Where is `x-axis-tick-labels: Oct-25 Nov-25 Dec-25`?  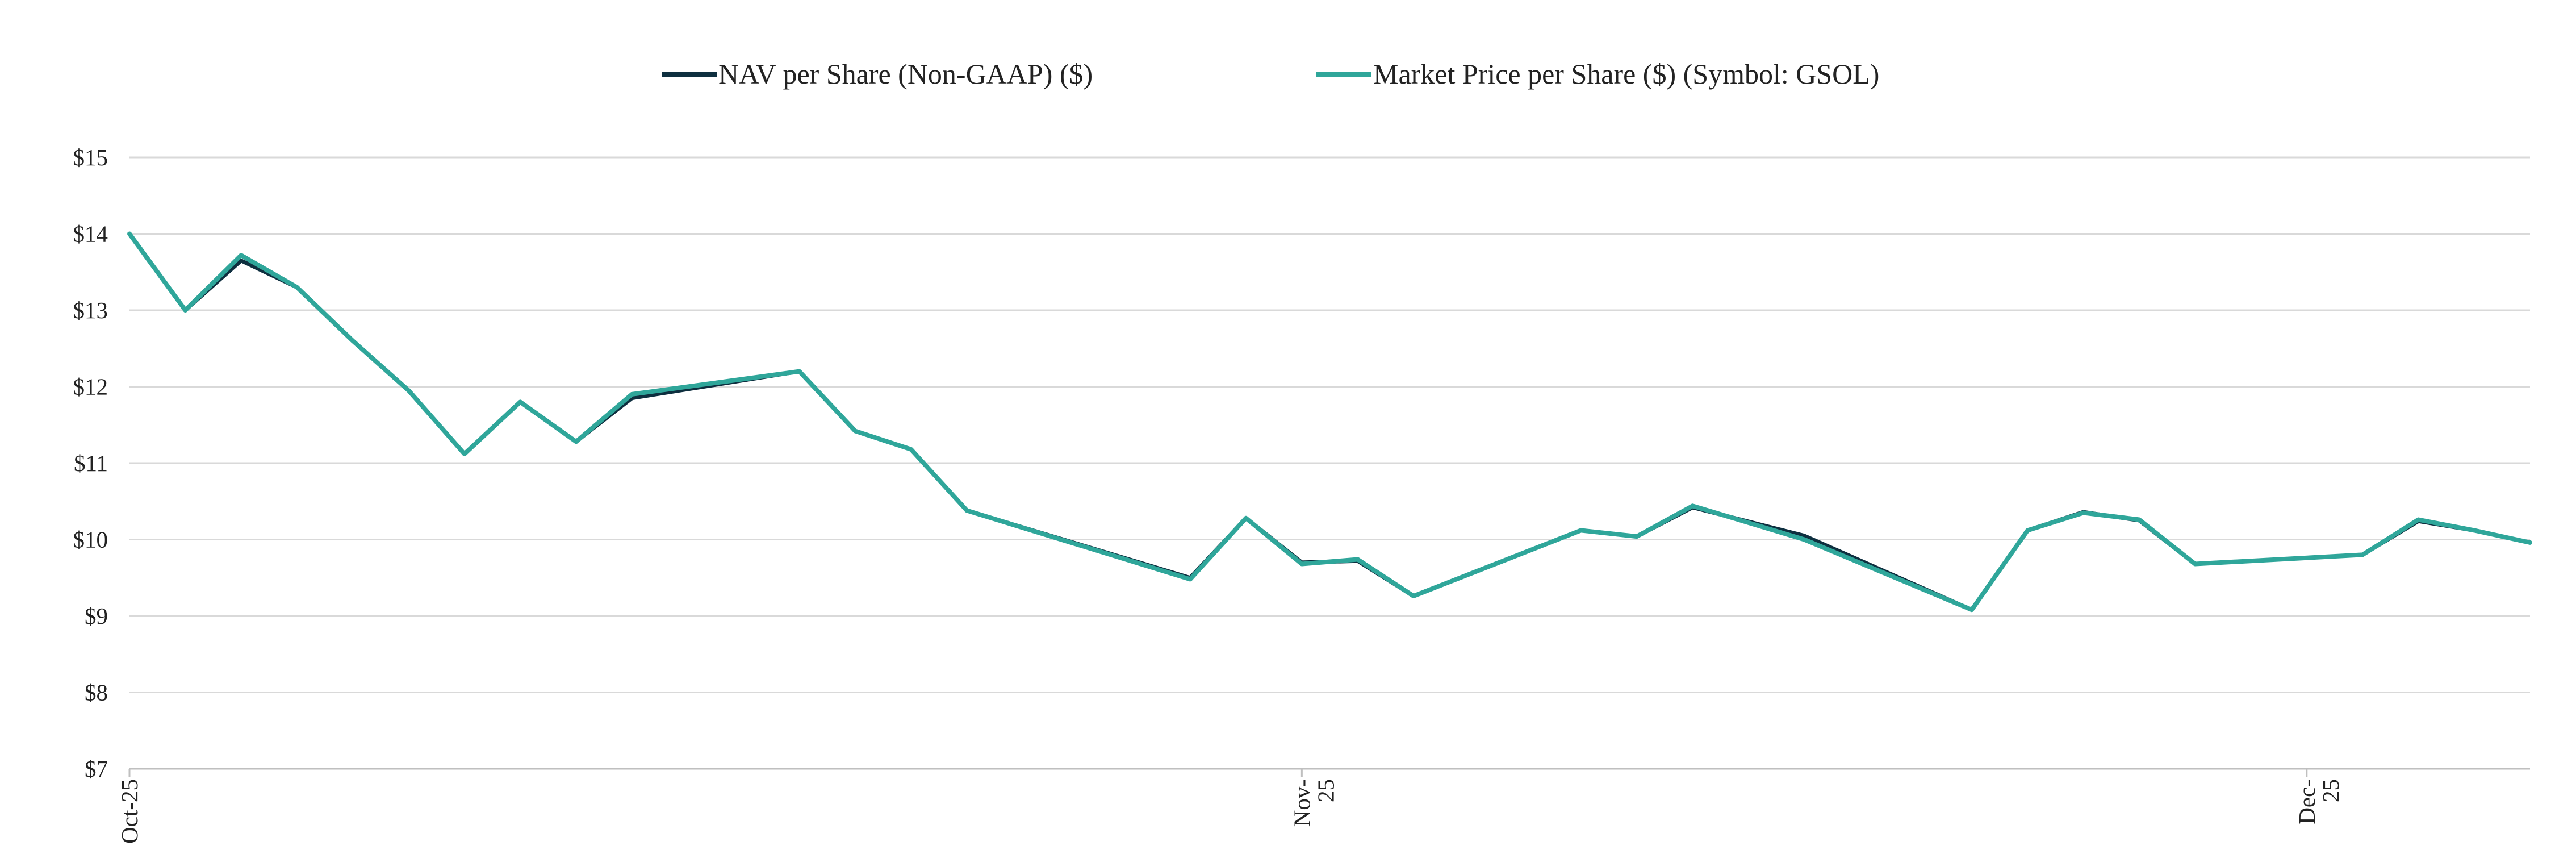
x-axis-tick-labels: Oct-25 Nov-25 Dec-25 is located at coordinates (1230, 811).